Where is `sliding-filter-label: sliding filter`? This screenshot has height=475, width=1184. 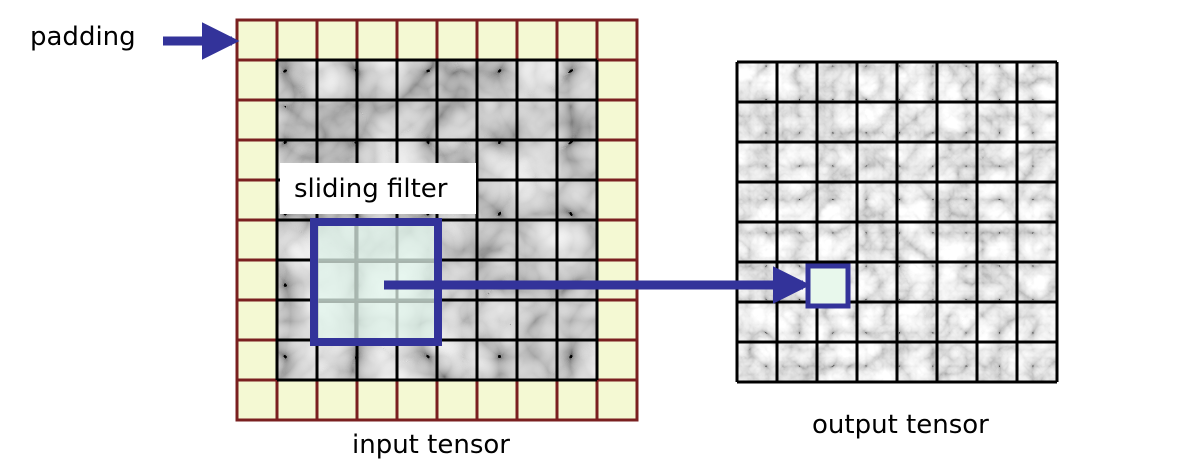
sliding-filter-label: sliding filter is located at coordinates (371, 189).